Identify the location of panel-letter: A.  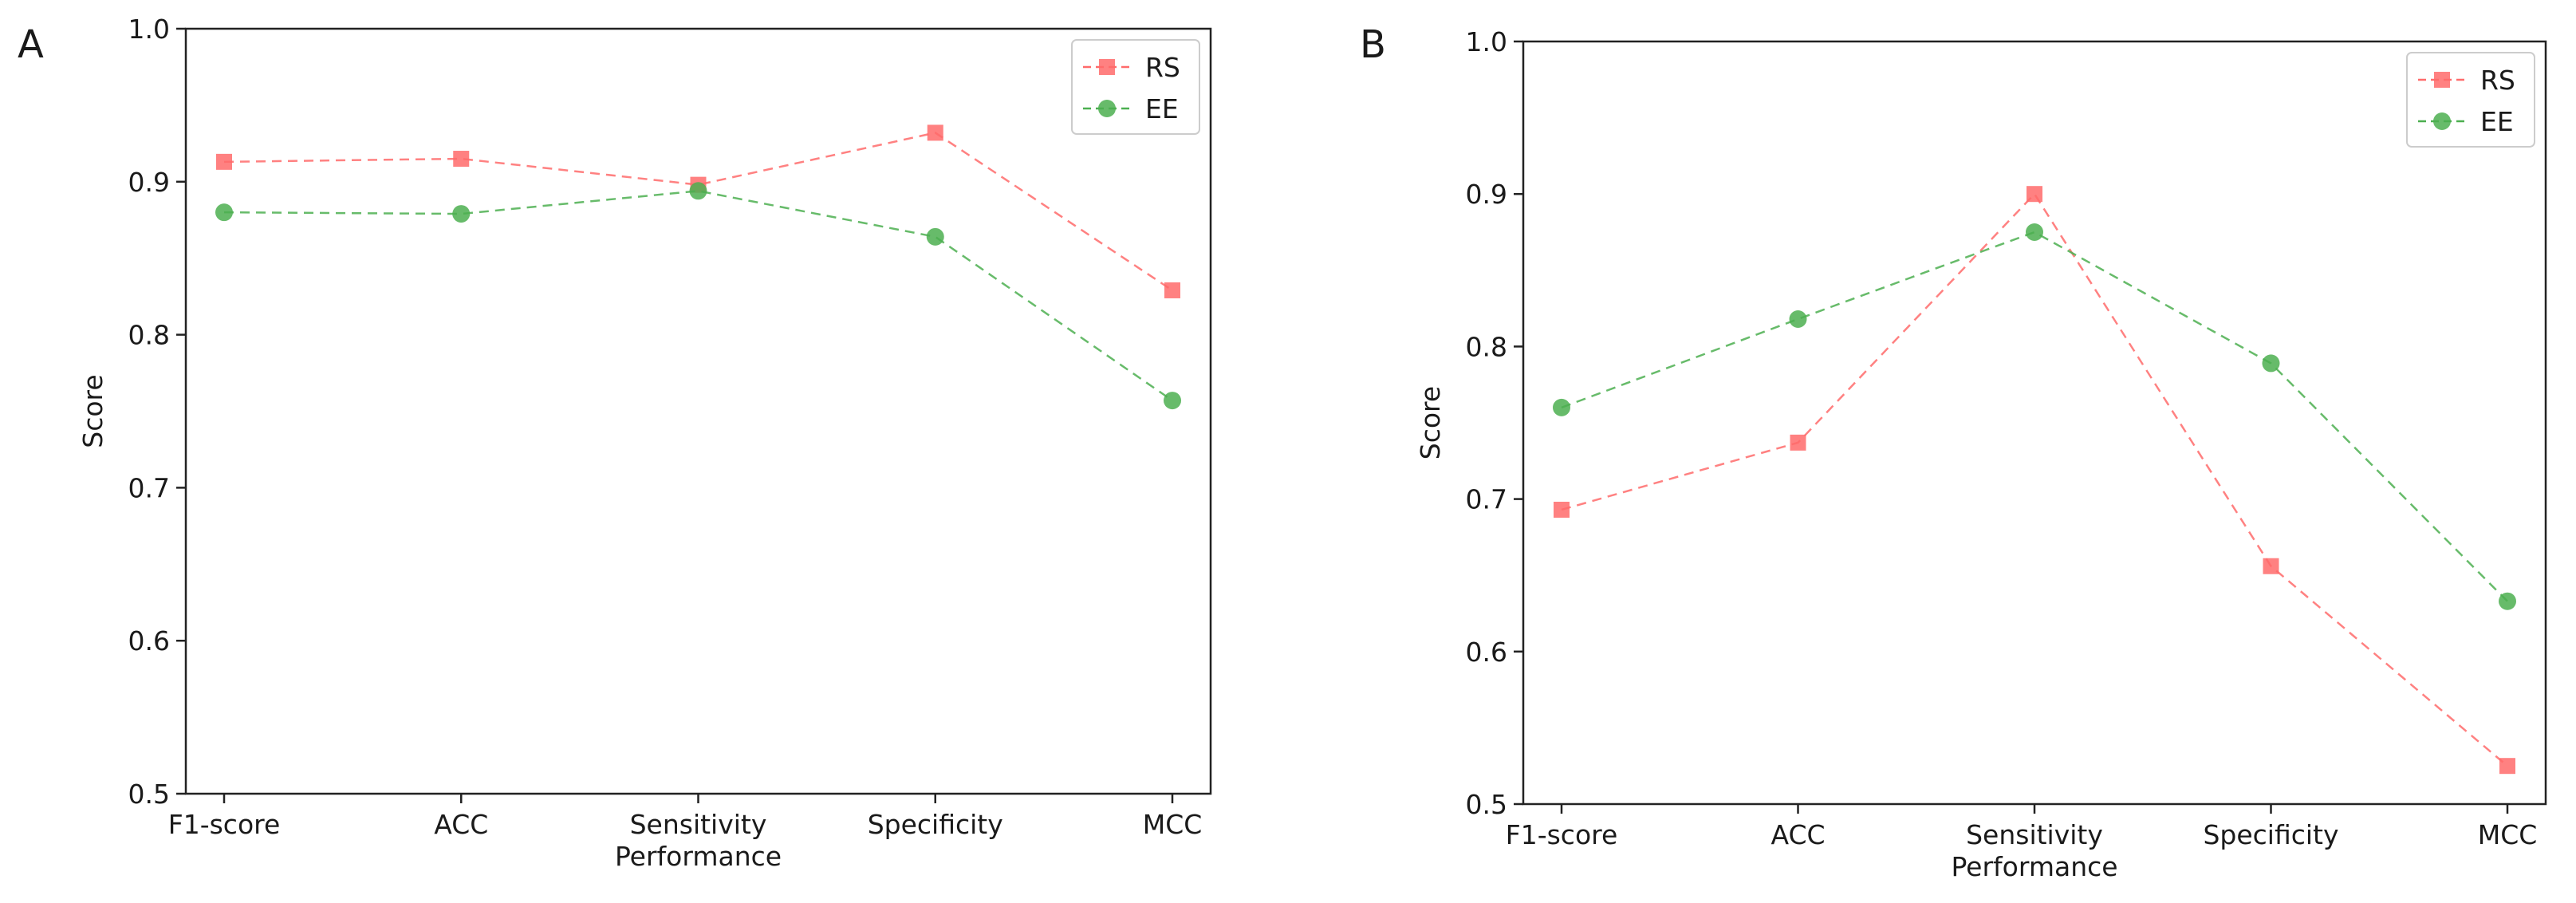
(31, 45).